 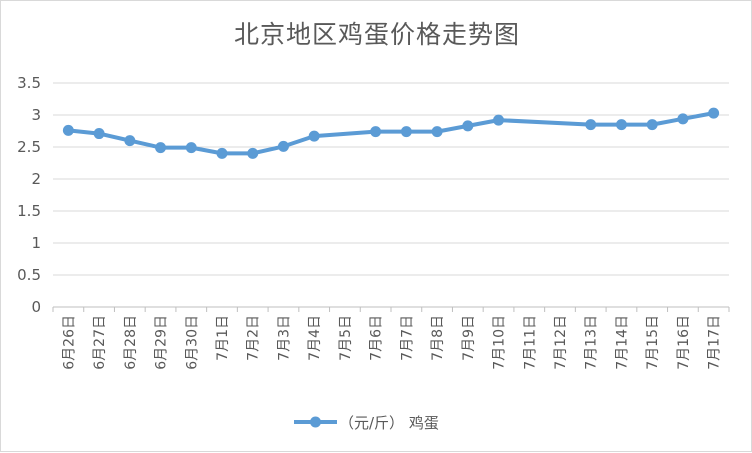 I want to click on x-tick-label-8: 7月4日, so click(x=315, y=338).